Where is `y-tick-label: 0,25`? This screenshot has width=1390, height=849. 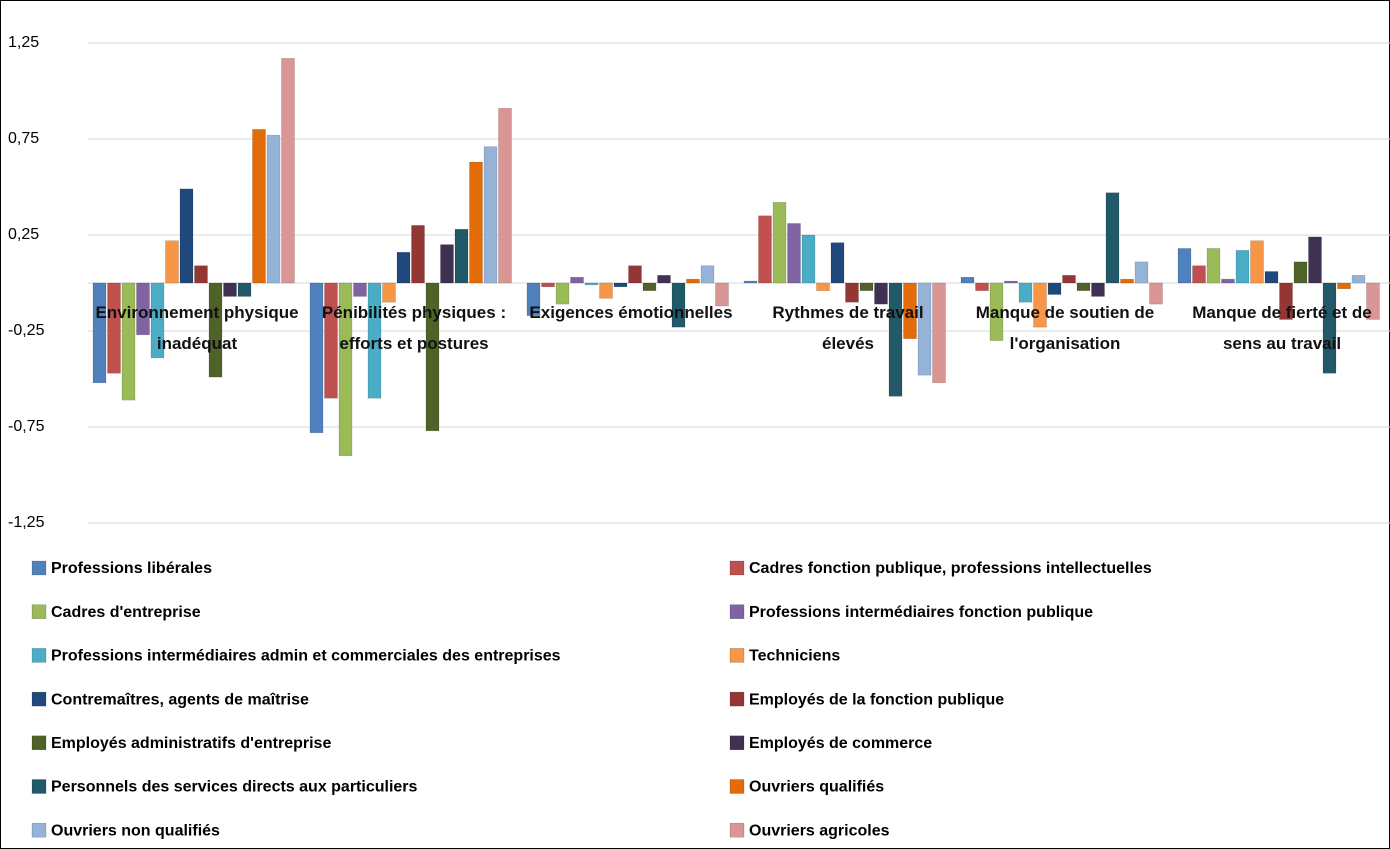
y-tick-label: 0,25 is located at coordinates (23, 234).